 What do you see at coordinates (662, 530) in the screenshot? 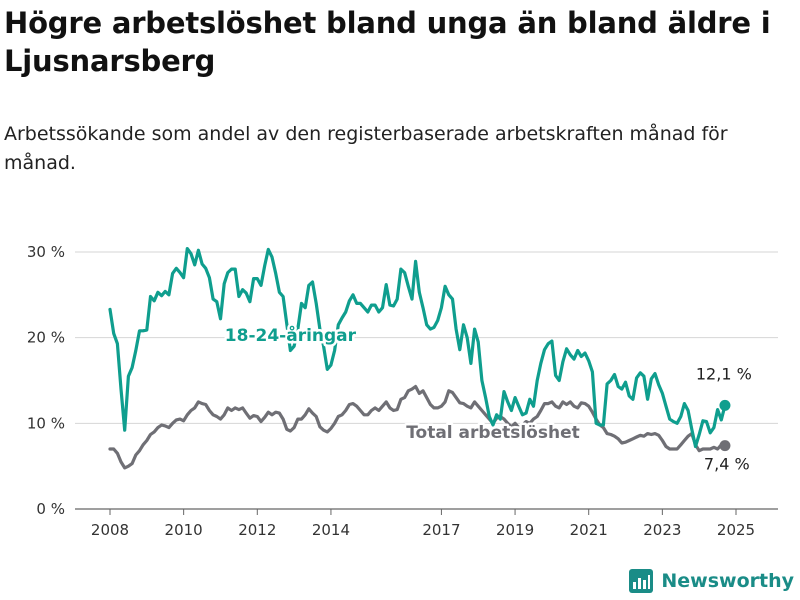
I see `x-tick-label: 2023` at bounding box center [662, 530].